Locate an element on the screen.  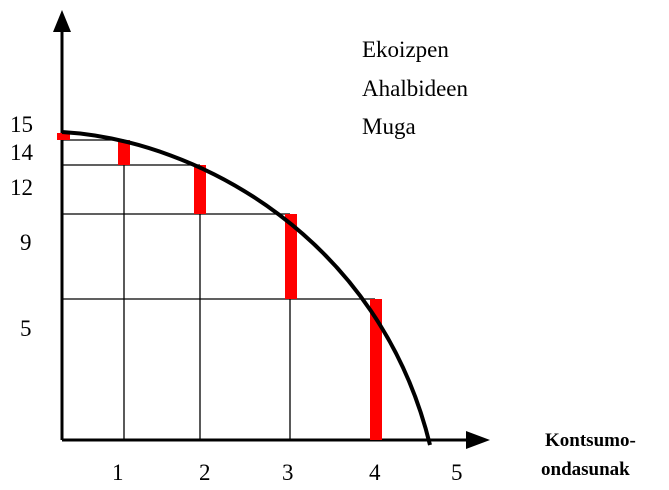
y-label: 14 is located at coordinates (22, 152).